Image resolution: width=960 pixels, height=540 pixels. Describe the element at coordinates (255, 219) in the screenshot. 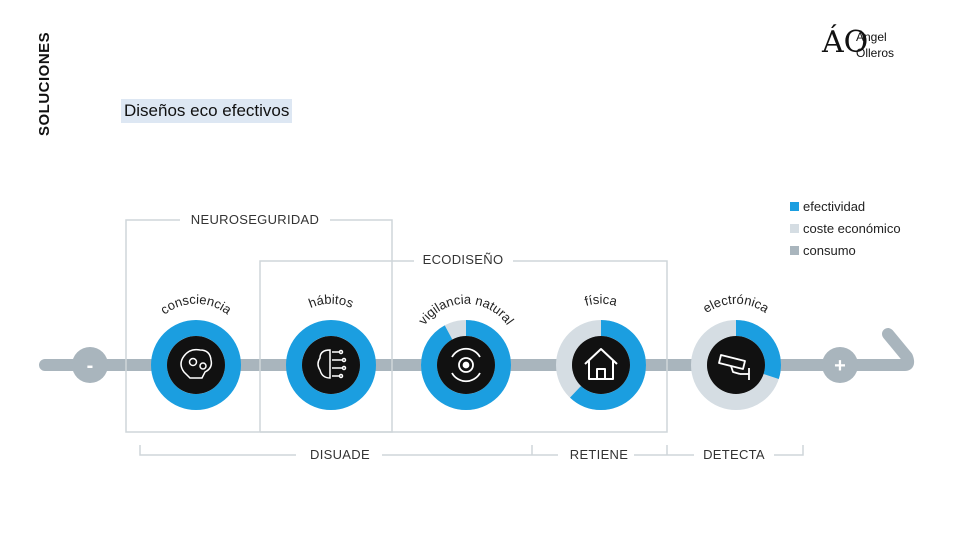

I see `neuroseguridad-label: NEUROSEGURIDAD` at that location.